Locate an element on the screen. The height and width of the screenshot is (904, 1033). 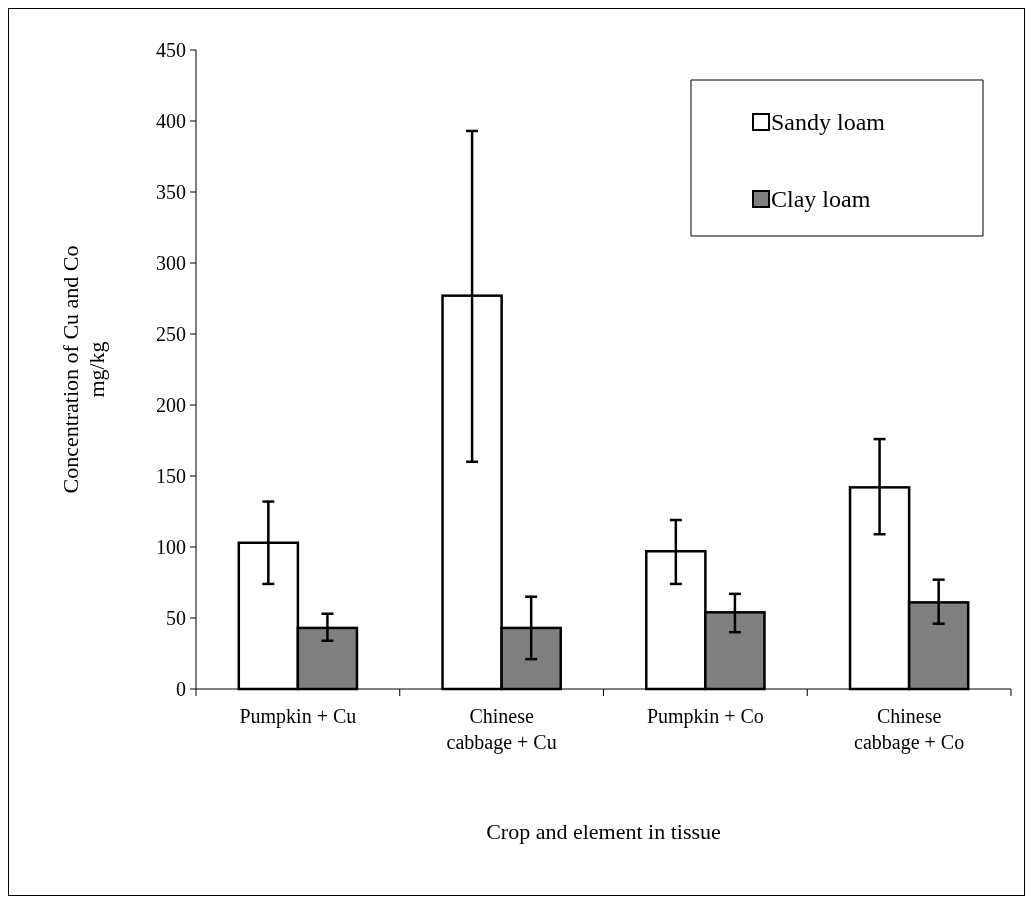
legend-label: Sandy loam is located at coordinates (828, 122).